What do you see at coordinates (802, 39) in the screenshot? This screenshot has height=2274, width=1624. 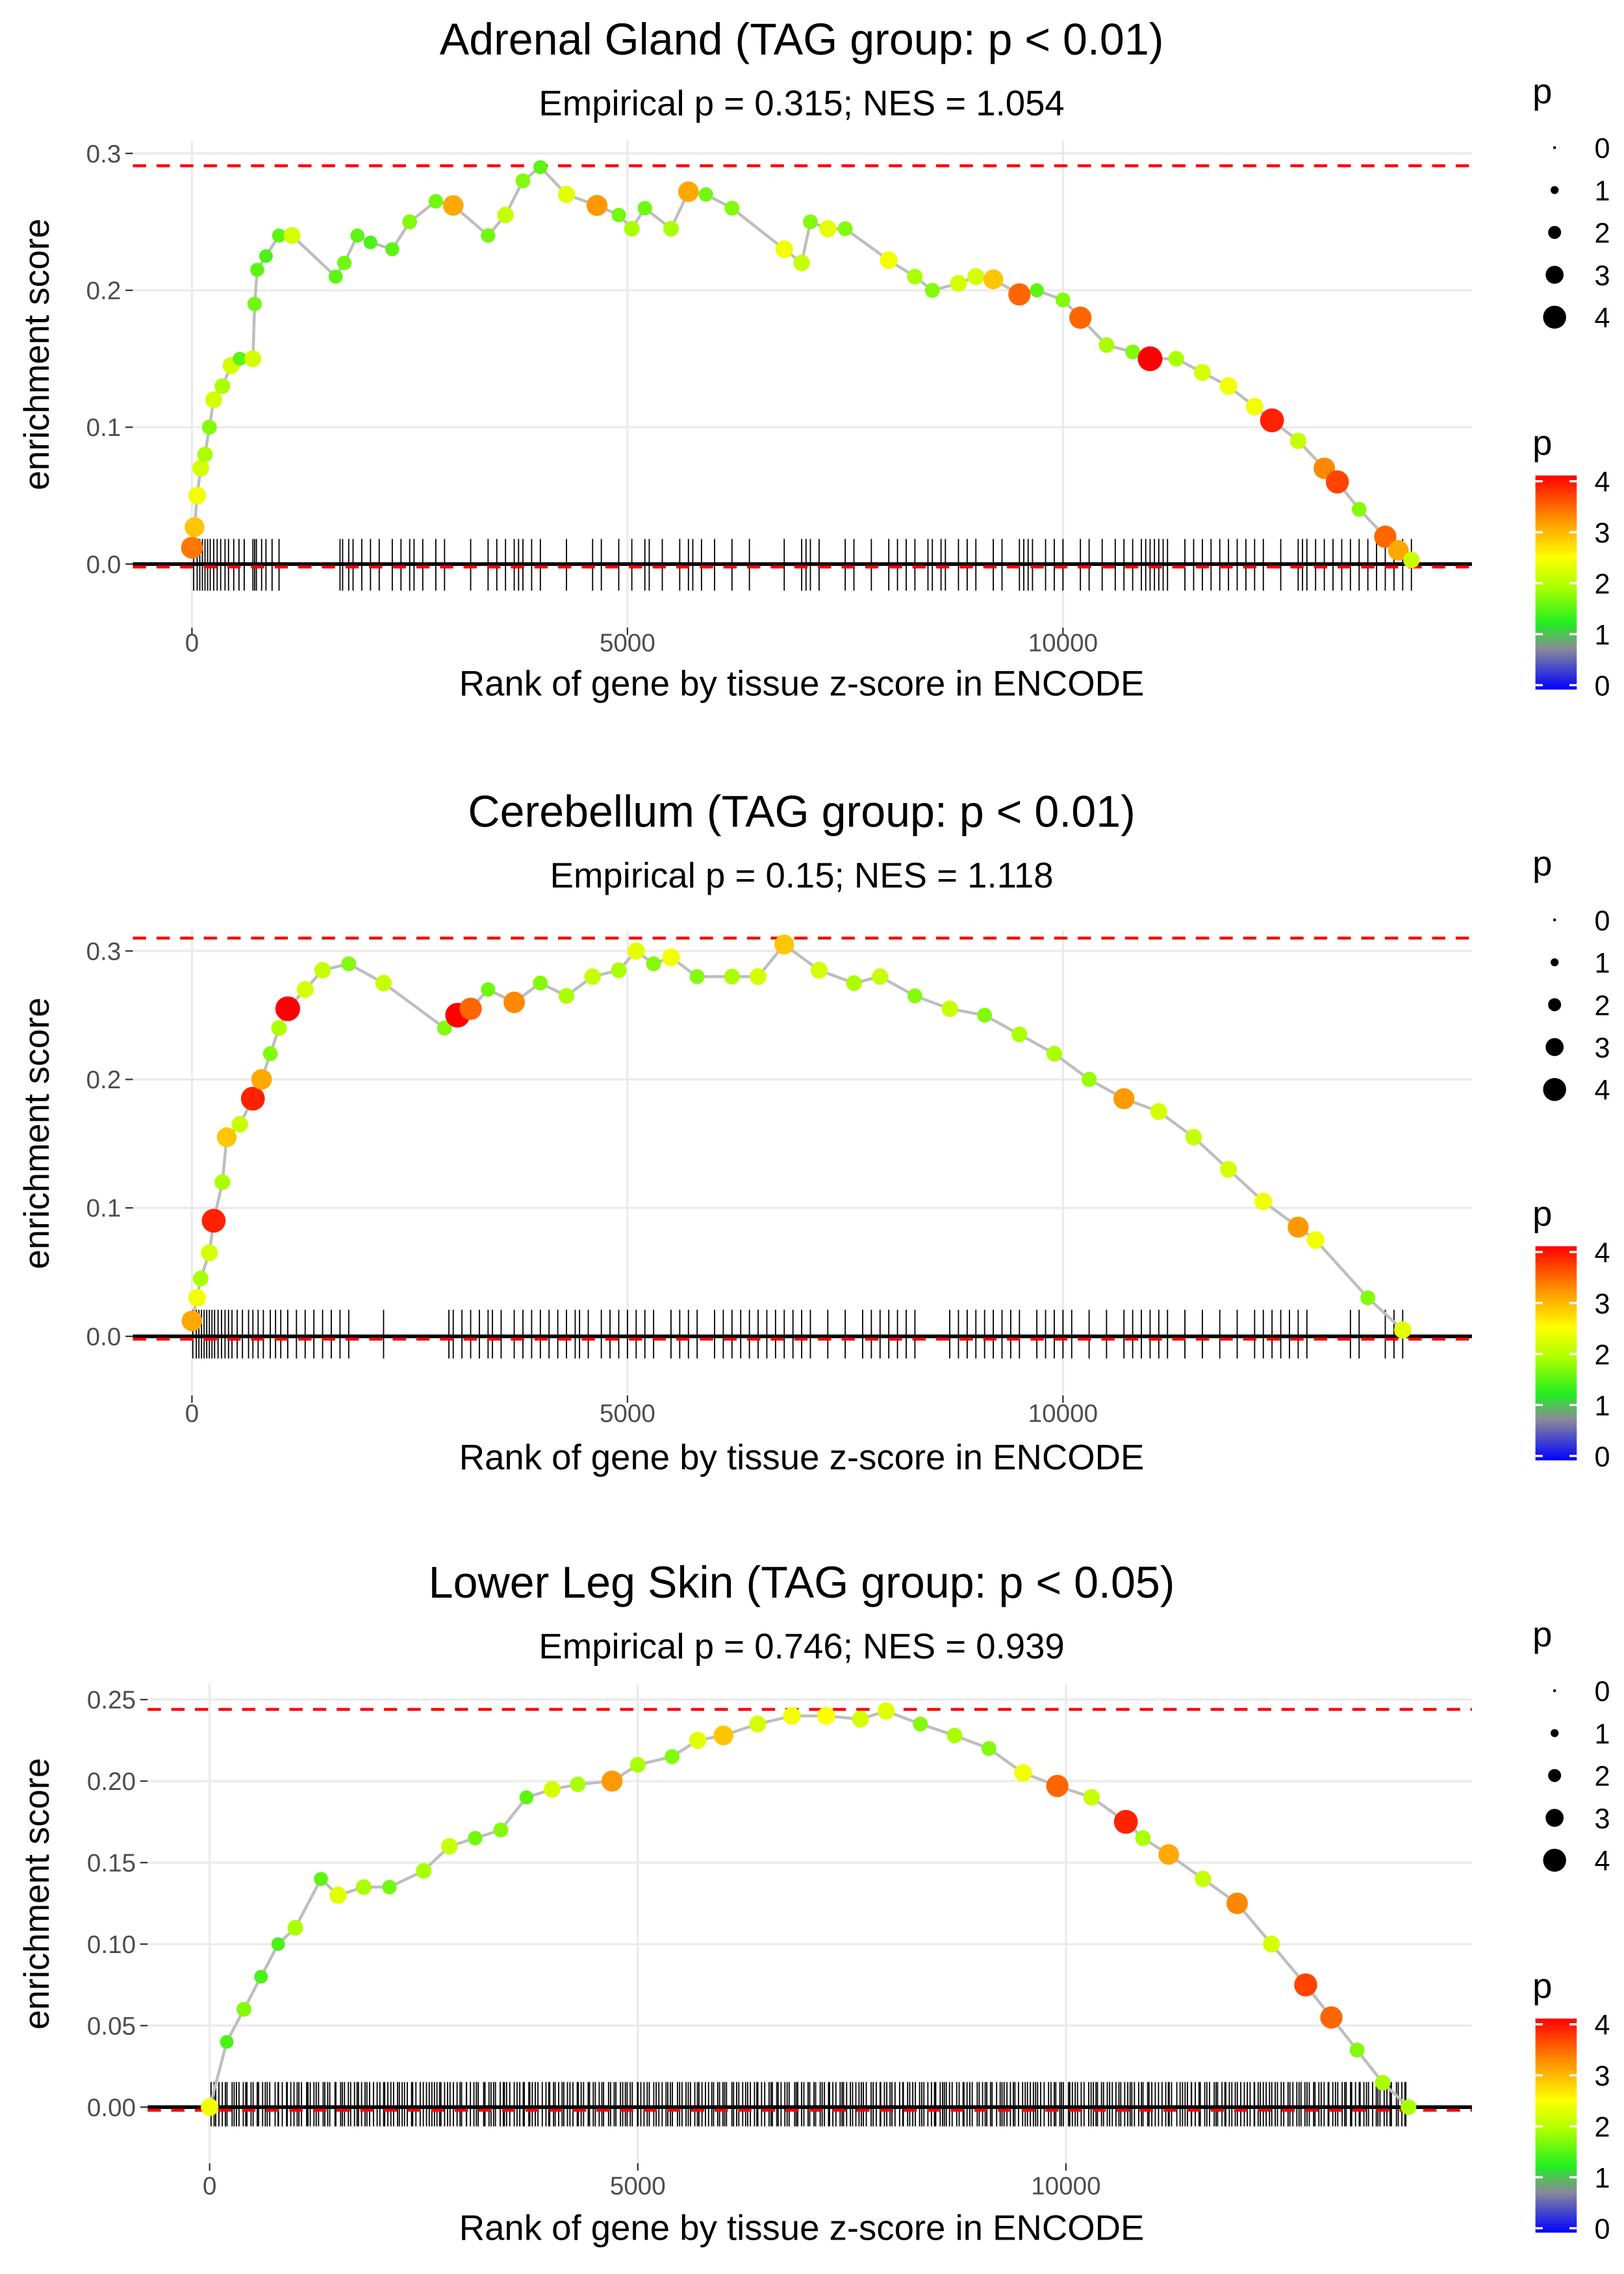 I see `chart-title: Adrenal Gland (TAG group: p < 0.01)` at bounding box center [802, 39].